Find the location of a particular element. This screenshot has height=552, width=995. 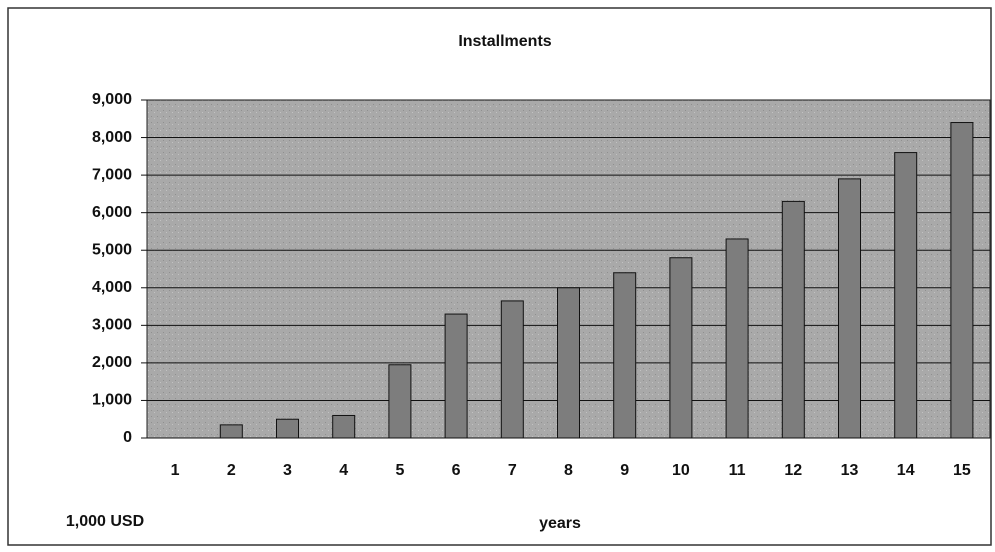

x-tick-label: 15 is located at coordinates (962, 470).